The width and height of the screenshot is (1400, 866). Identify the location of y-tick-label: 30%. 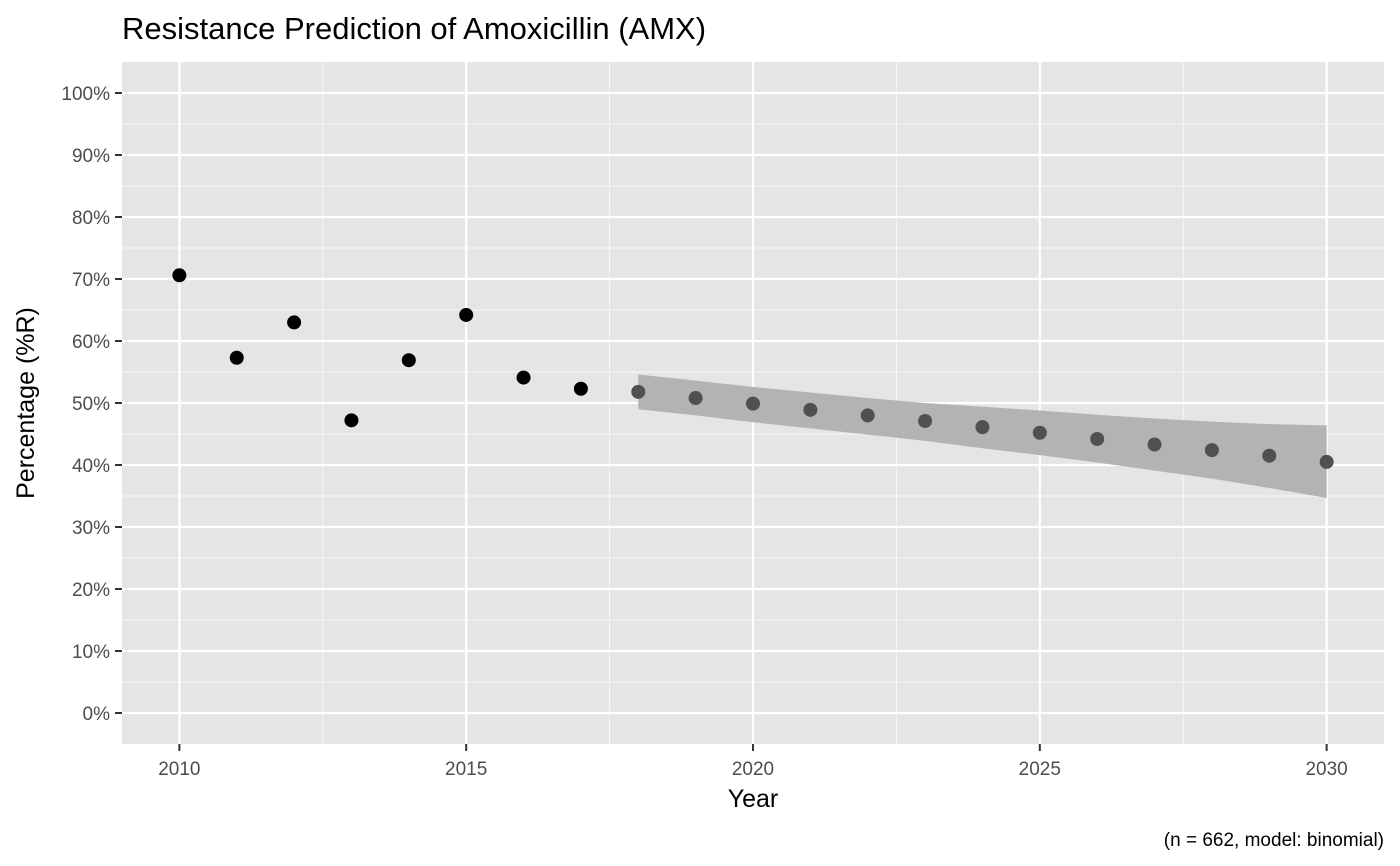
(91, 528).